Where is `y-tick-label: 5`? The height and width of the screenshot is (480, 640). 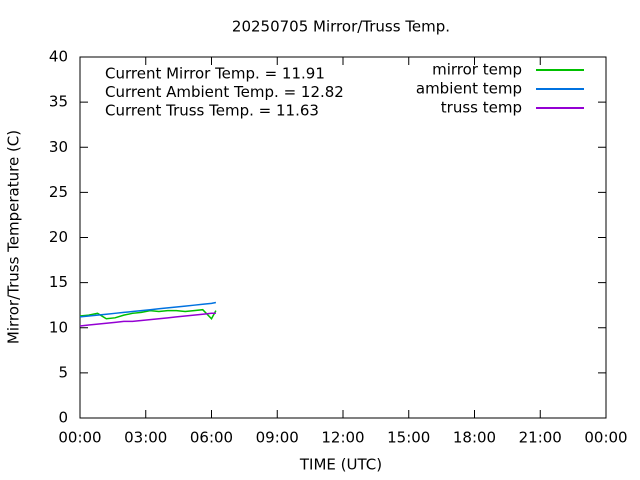
y-tick-label: 5 is located at coordinates (63, 372).